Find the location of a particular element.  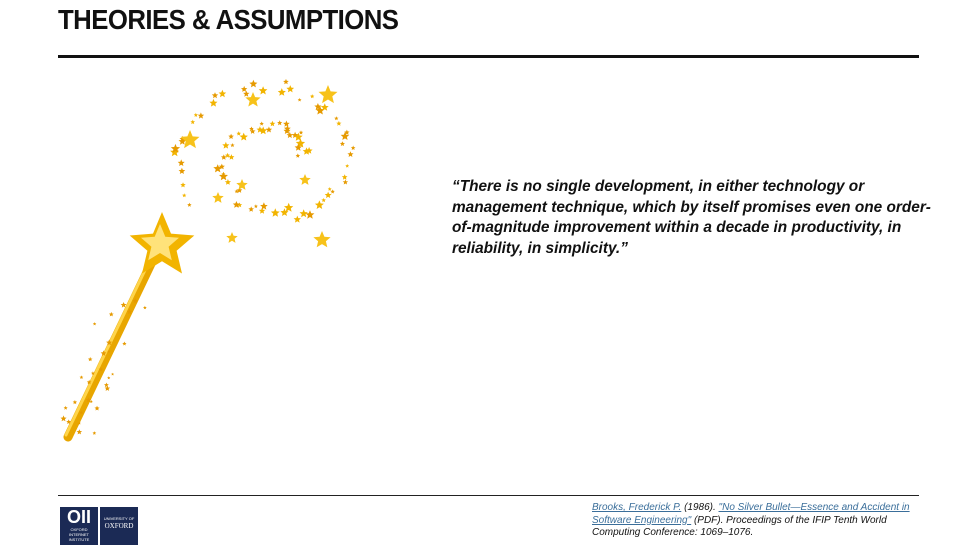

wand-stick is located at coordinates (114, 341).